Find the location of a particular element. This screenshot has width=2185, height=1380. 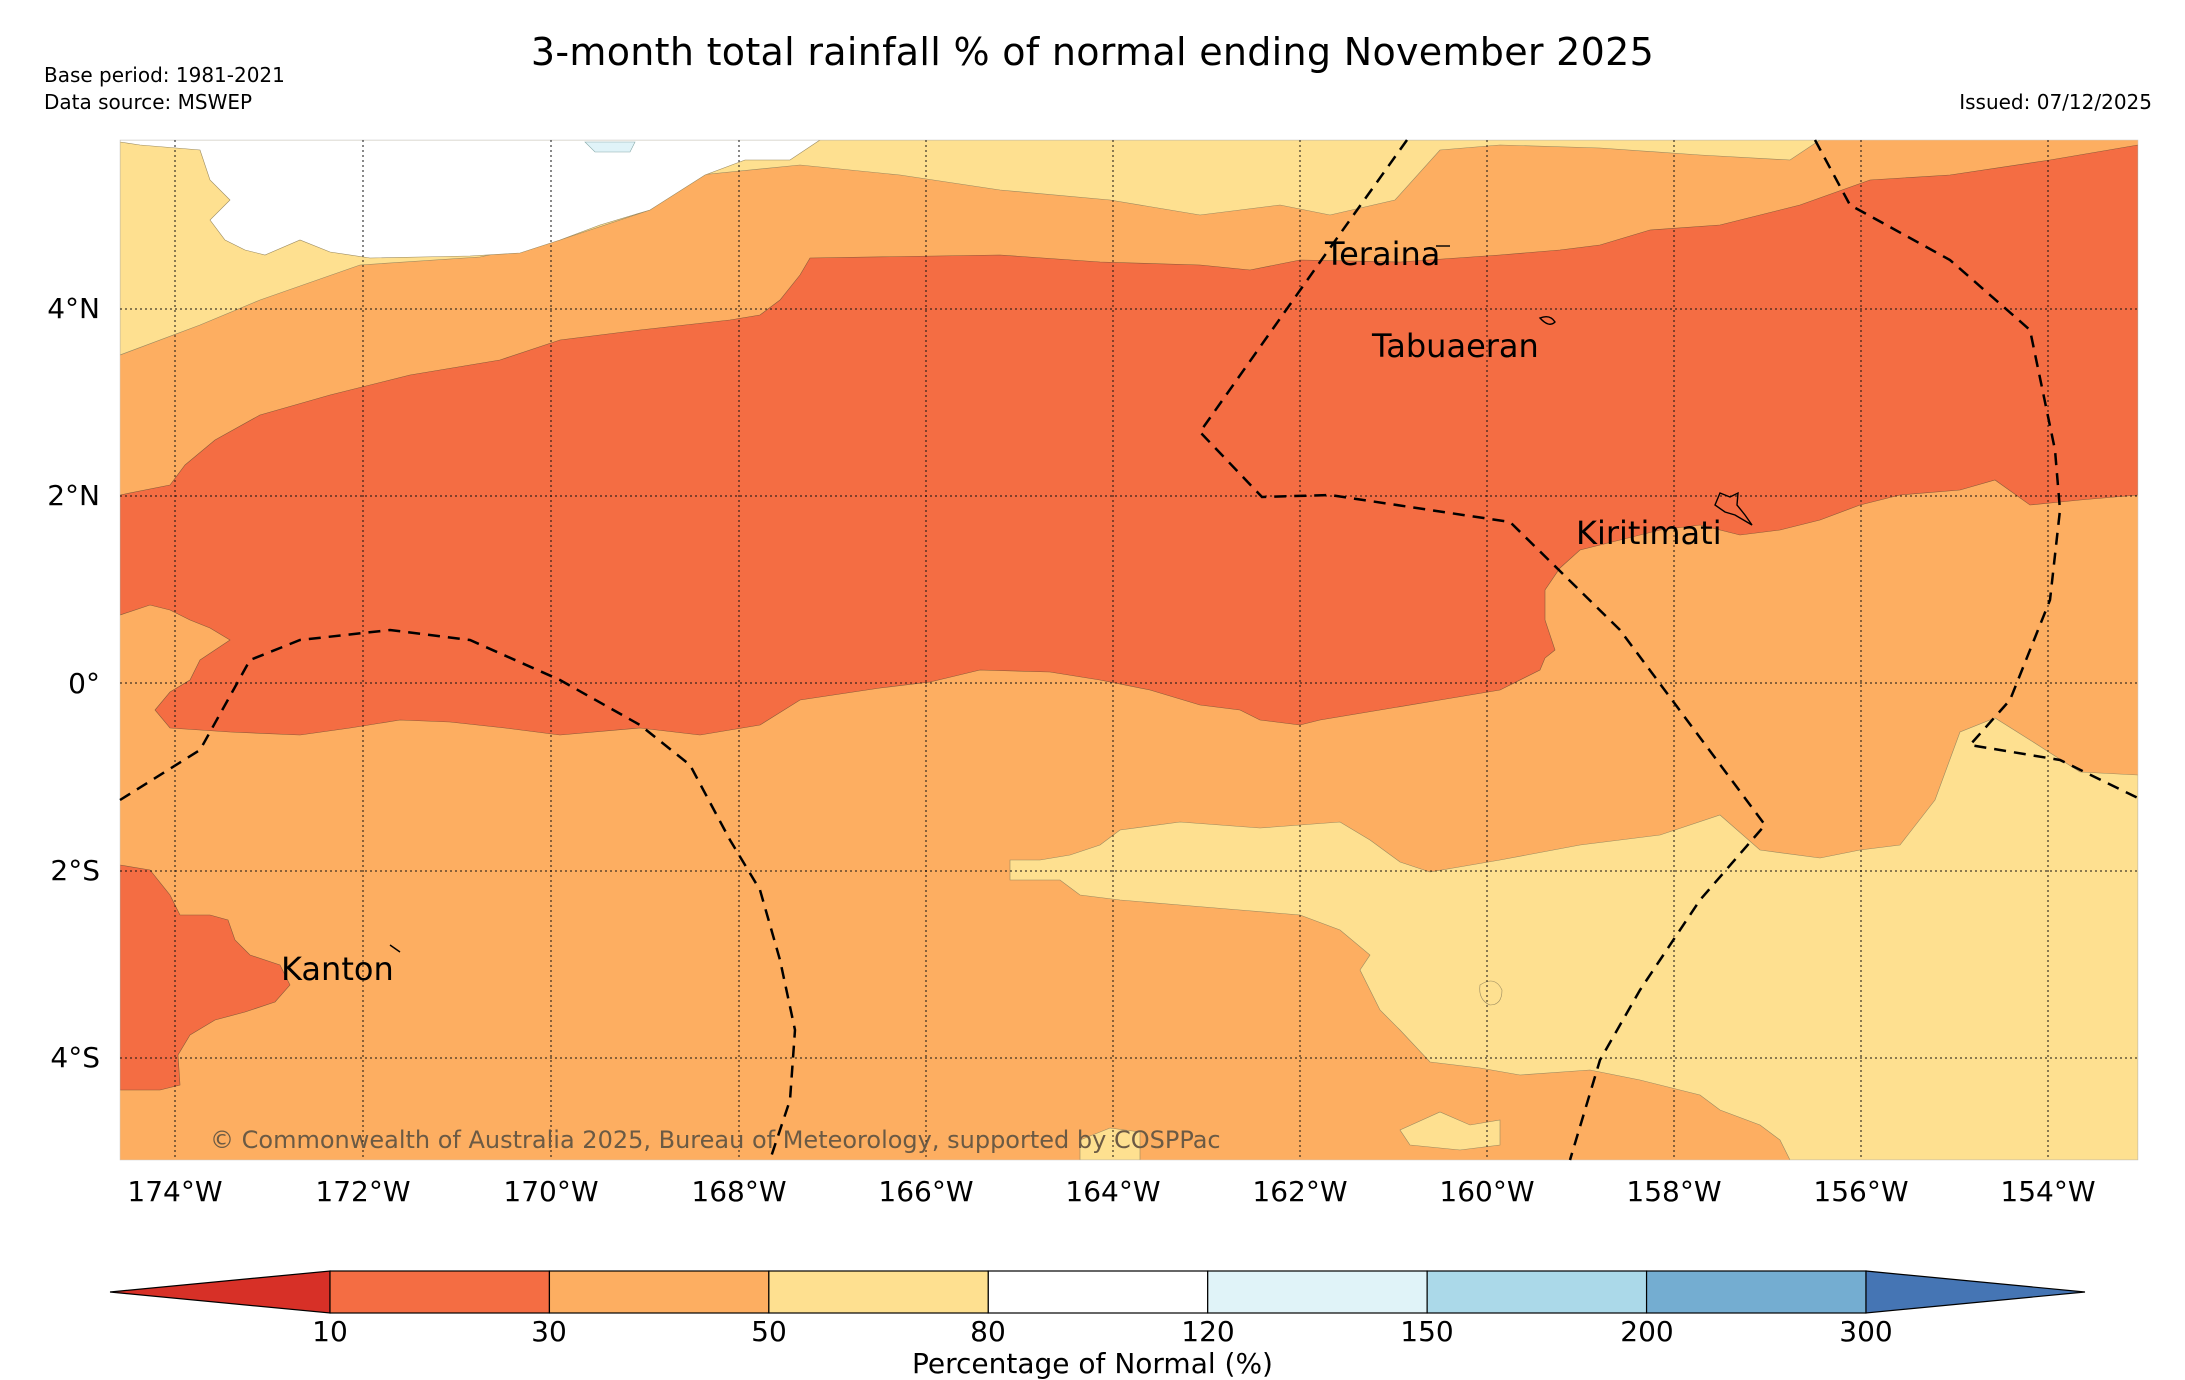

lat-label-2s: 2°S is located at coordinates (75, 870).